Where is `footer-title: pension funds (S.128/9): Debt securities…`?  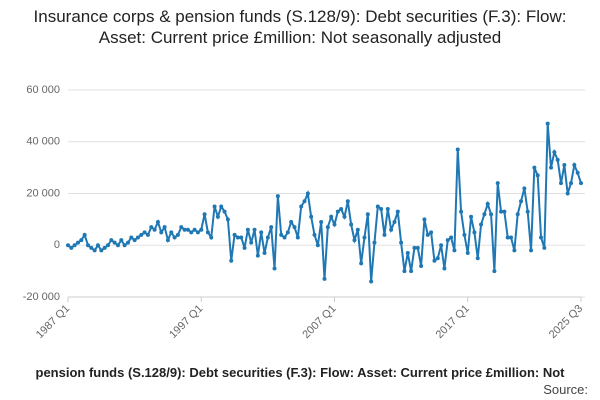 footer-title: pension funds (S.128/9): Debt securities… is located at coordinates (300, 372).